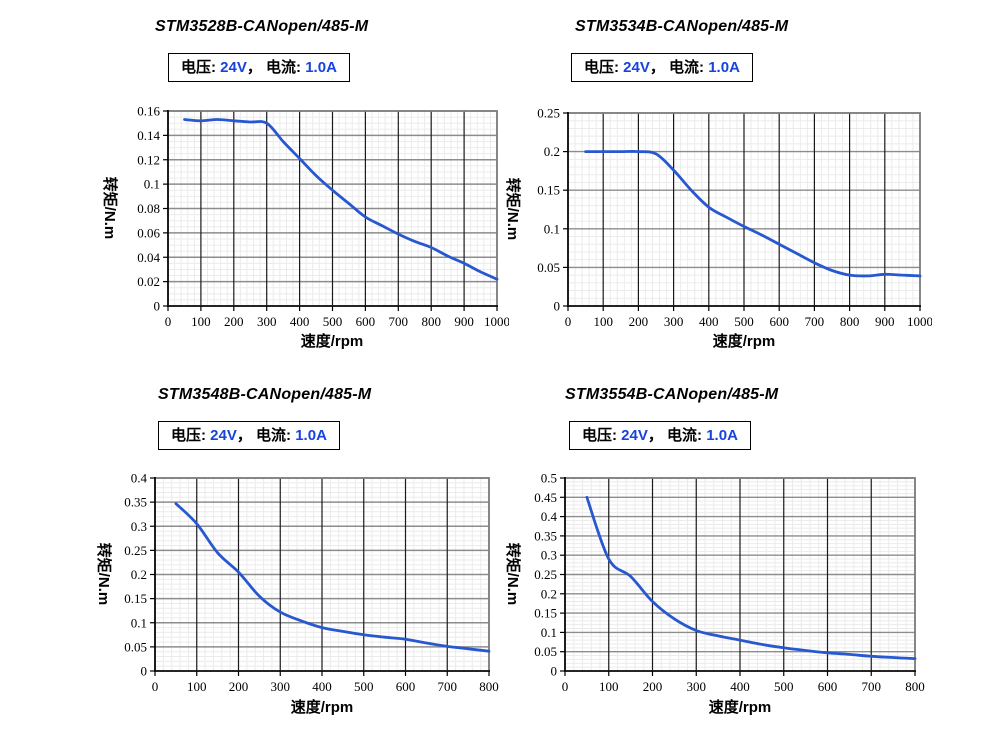 Image resolution: width=1007 pixels, height=744 pixels. Describe the element at coordinates (148, 208) in the screenshot. I see `svg-text: 0.08` at that location.